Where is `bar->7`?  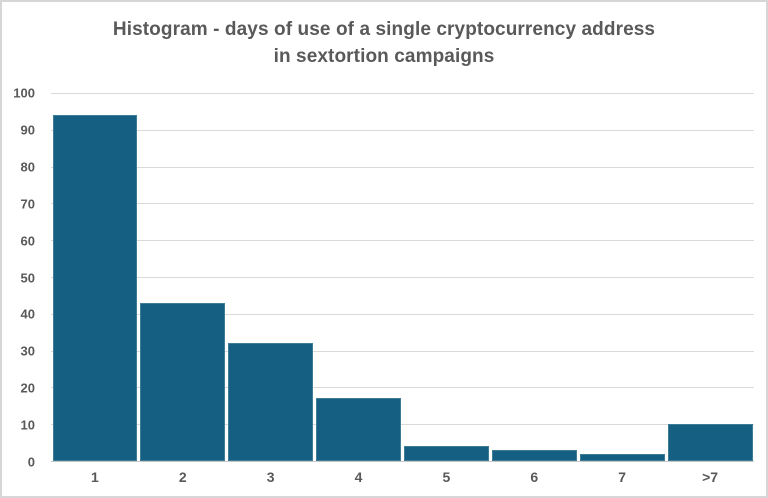 bar->7 is located at coordinates (710, 442).